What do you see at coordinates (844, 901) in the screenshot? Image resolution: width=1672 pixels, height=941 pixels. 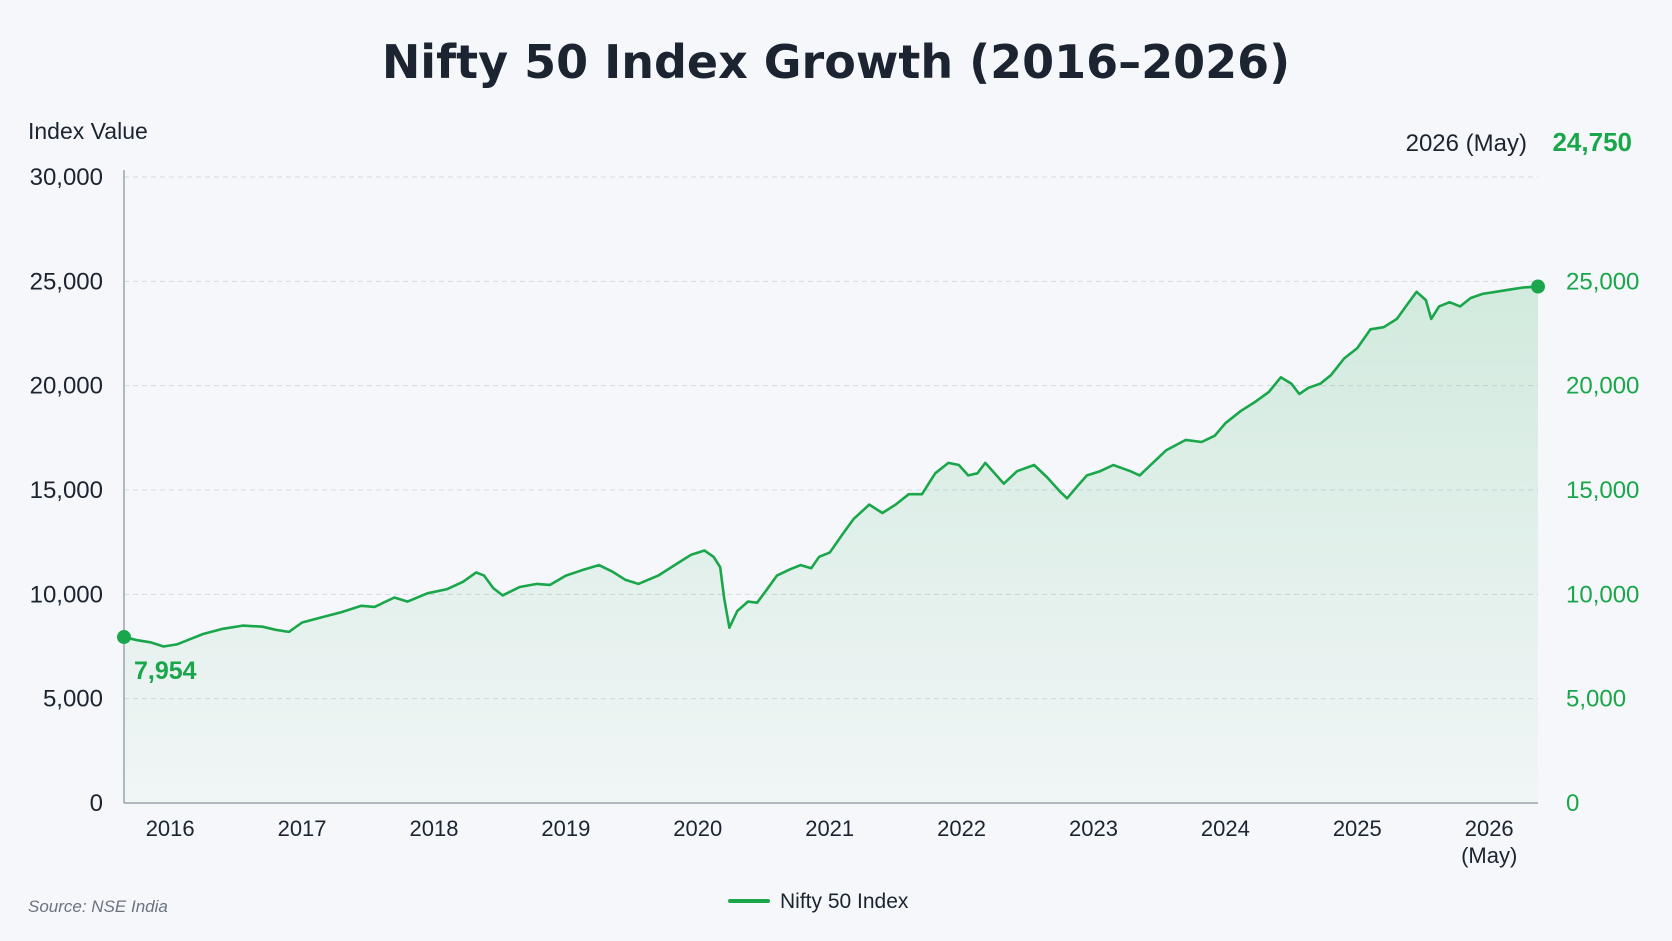 I see `legend-item-label: Nifty 50 Index` at bounding box center [844, 901].